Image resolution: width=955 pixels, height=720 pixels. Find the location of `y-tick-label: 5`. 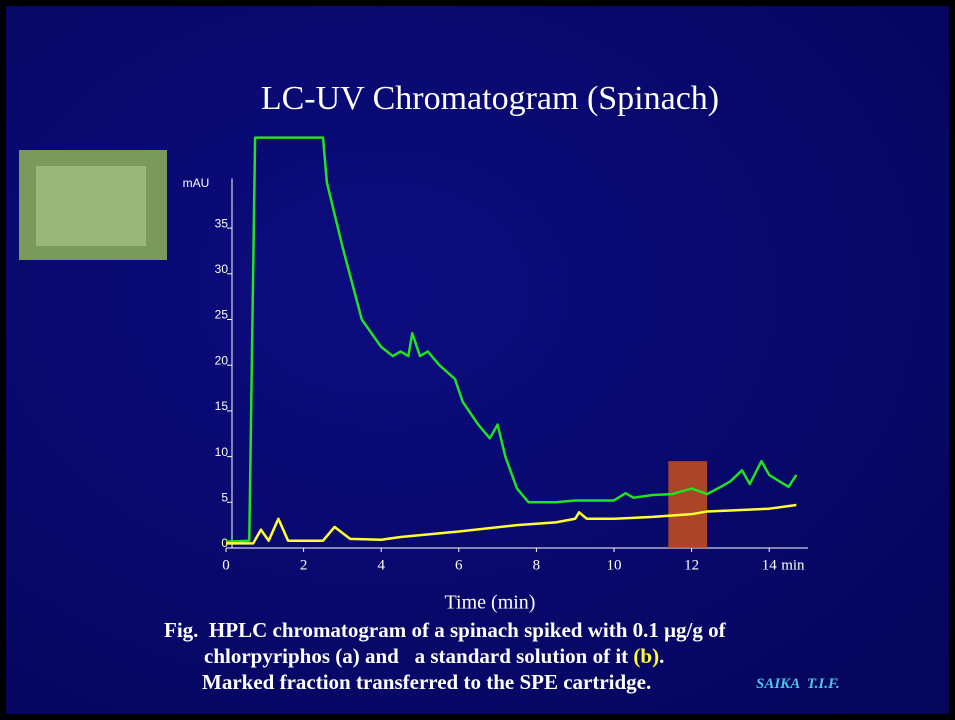

y-tick-label: 5 is located at coordinates (224, 497).